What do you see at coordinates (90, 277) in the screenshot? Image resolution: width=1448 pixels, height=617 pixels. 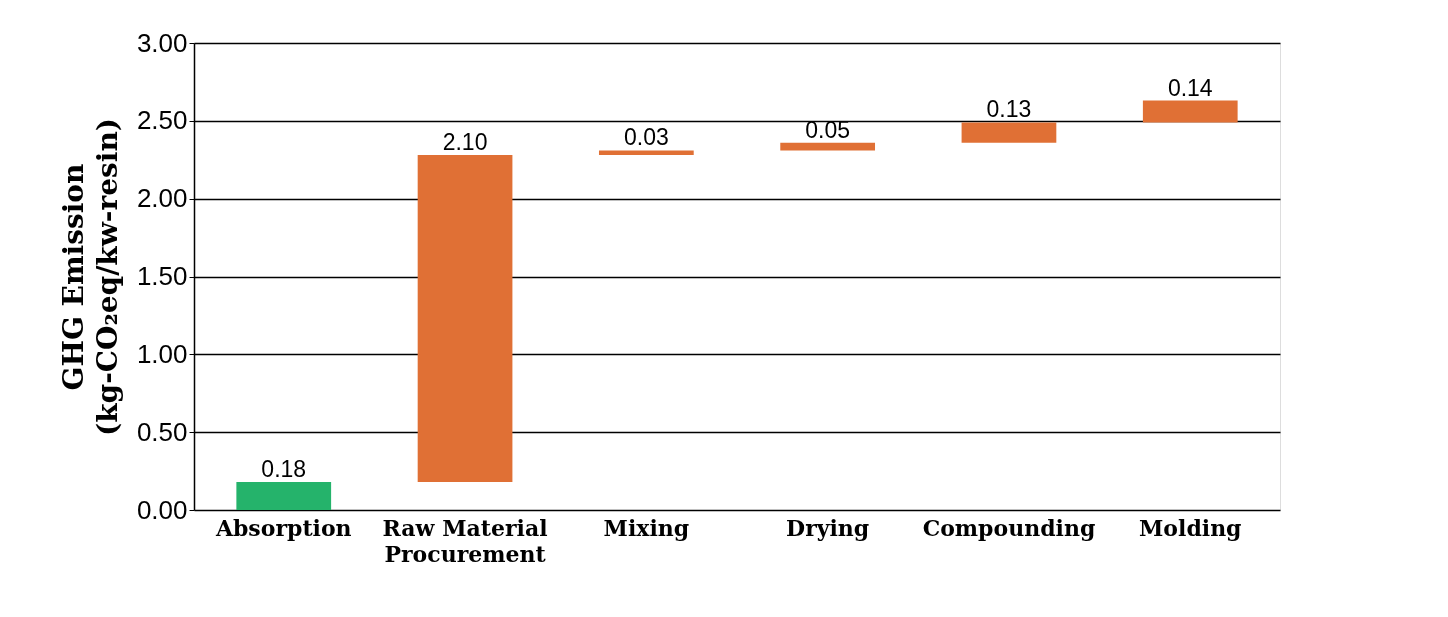 I see `y-axis-title: GHG Emission (kg-CO₂eq/kw-resin)` at bounding box center [90, 277].